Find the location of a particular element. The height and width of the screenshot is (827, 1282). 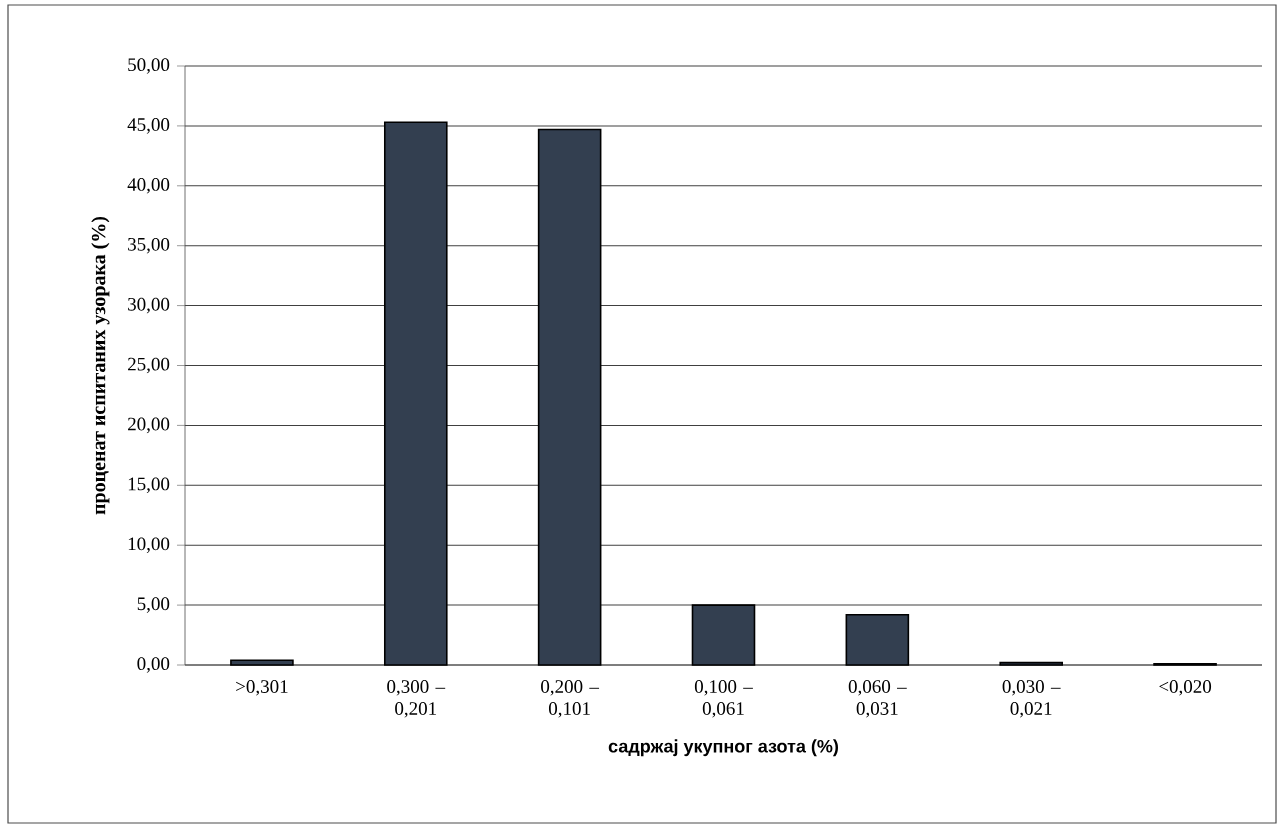

x-tick-label: <0,020 is located at coordinates (1185, 688).